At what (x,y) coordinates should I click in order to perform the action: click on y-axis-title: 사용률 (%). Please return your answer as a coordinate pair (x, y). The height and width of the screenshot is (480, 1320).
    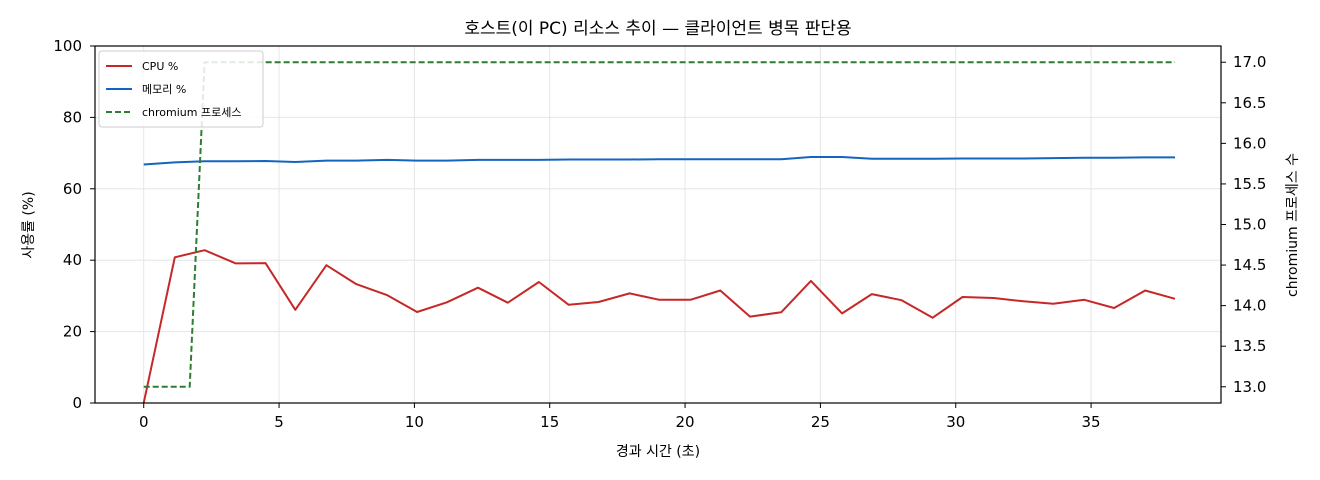
    Looking at the image, I should click on (29, 224).